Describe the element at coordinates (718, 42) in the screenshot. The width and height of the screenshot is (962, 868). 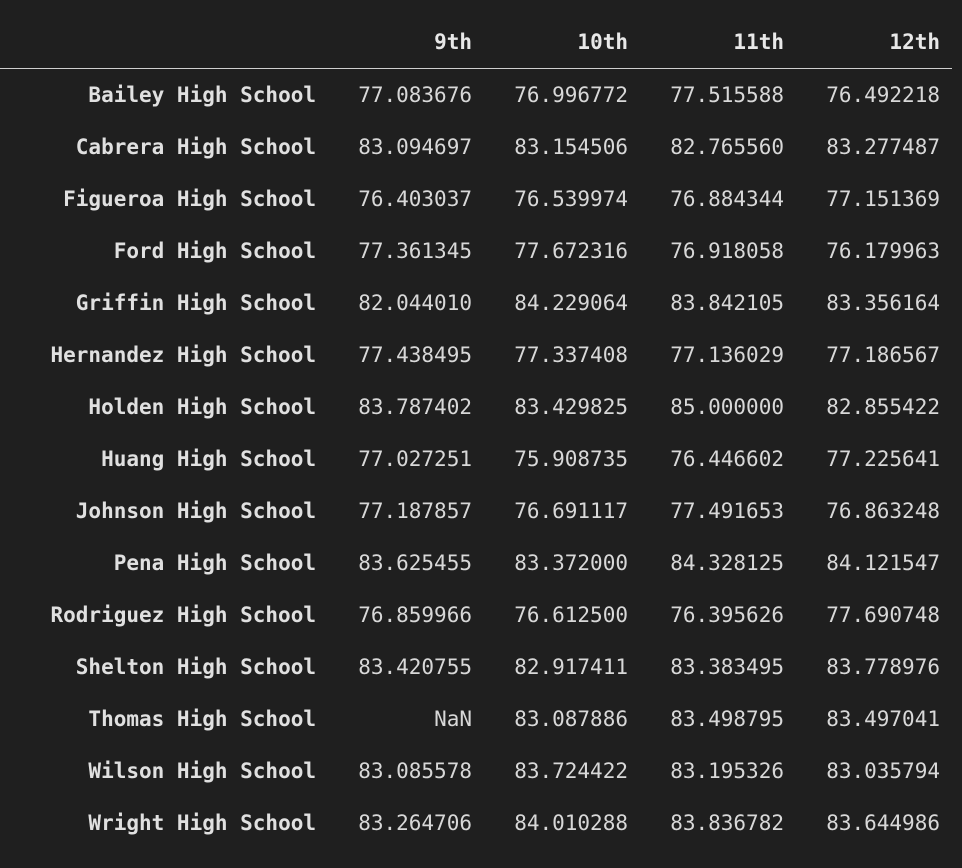
I see `column-header-11th: 11th` at that location.